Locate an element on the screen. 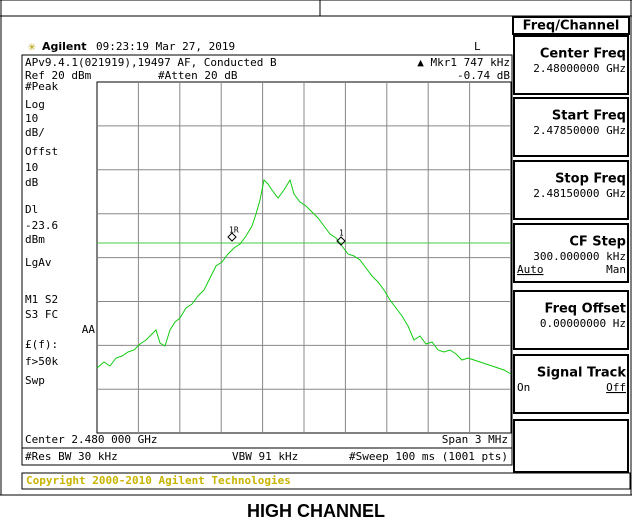 This screenshot has height=531, width=632. softkey-label: Start Freq is located at coordinates (589, 116).